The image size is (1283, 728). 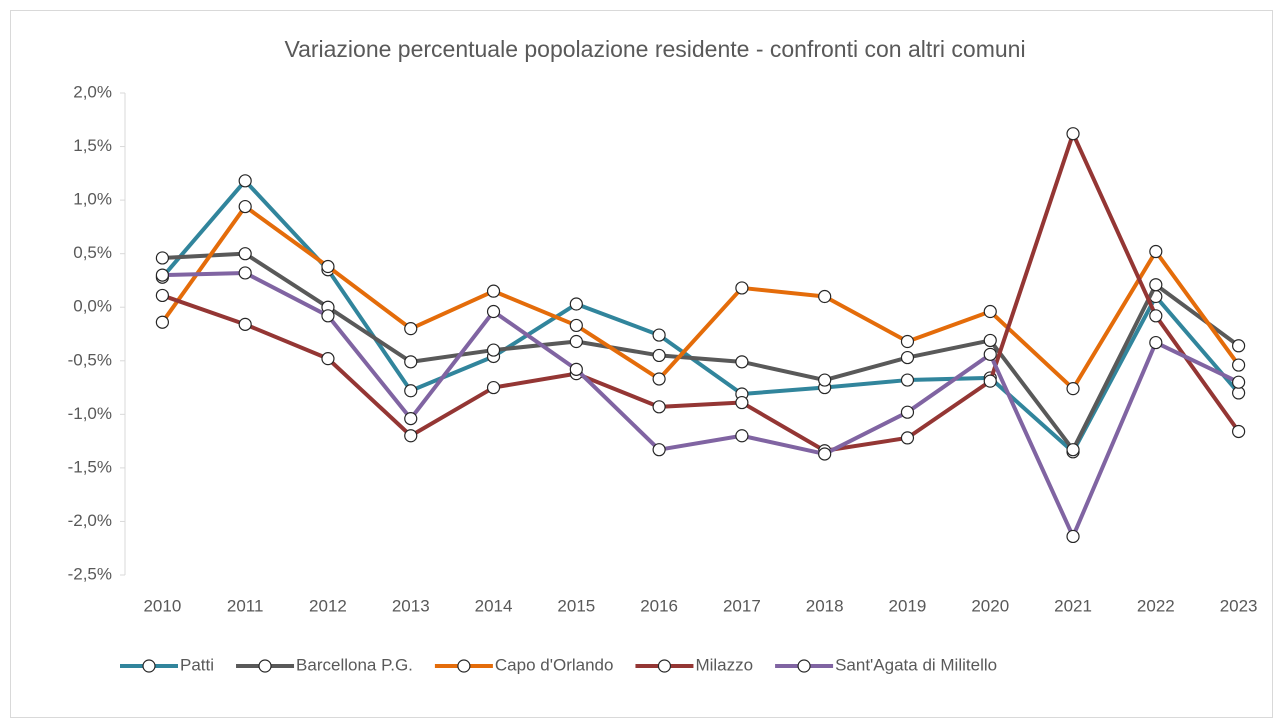 I want to click on legend-label: Barcellona P.G., so click(x=354, y=664).